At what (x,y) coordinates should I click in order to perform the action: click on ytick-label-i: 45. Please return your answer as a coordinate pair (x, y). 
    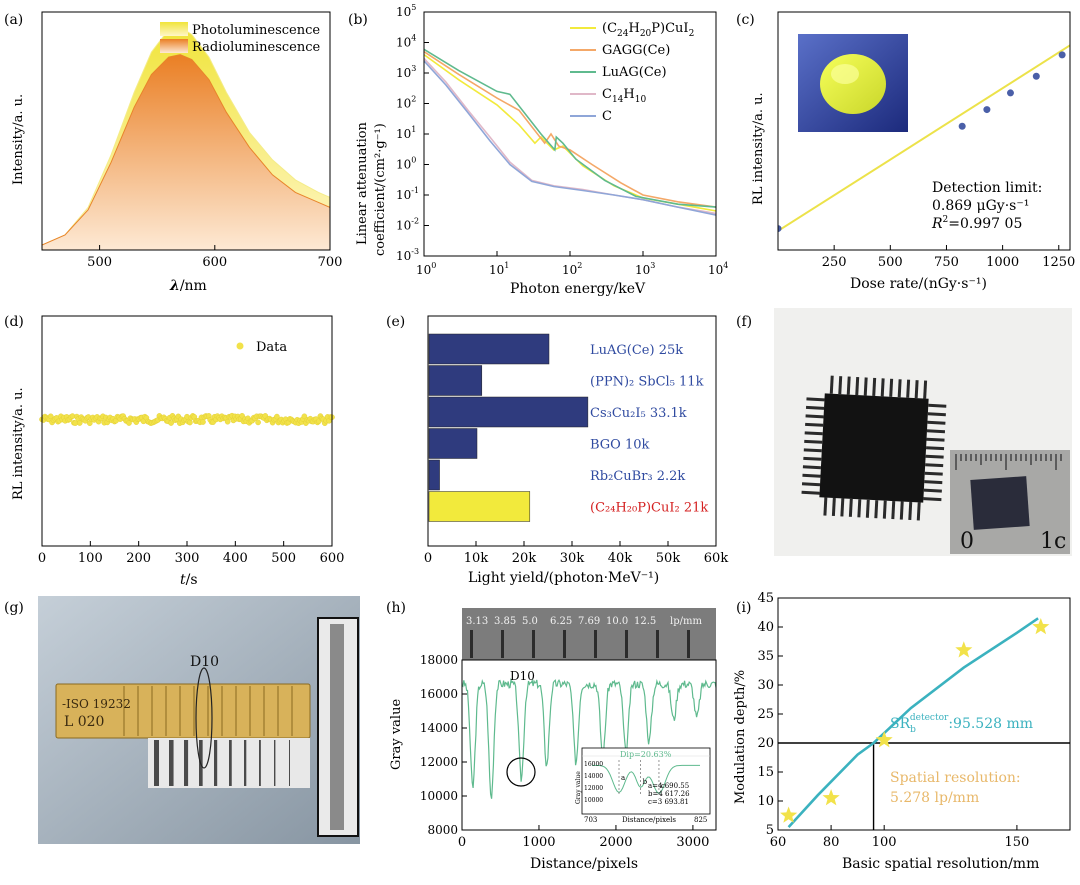
    Looking at the image, I should click on (765, 598).